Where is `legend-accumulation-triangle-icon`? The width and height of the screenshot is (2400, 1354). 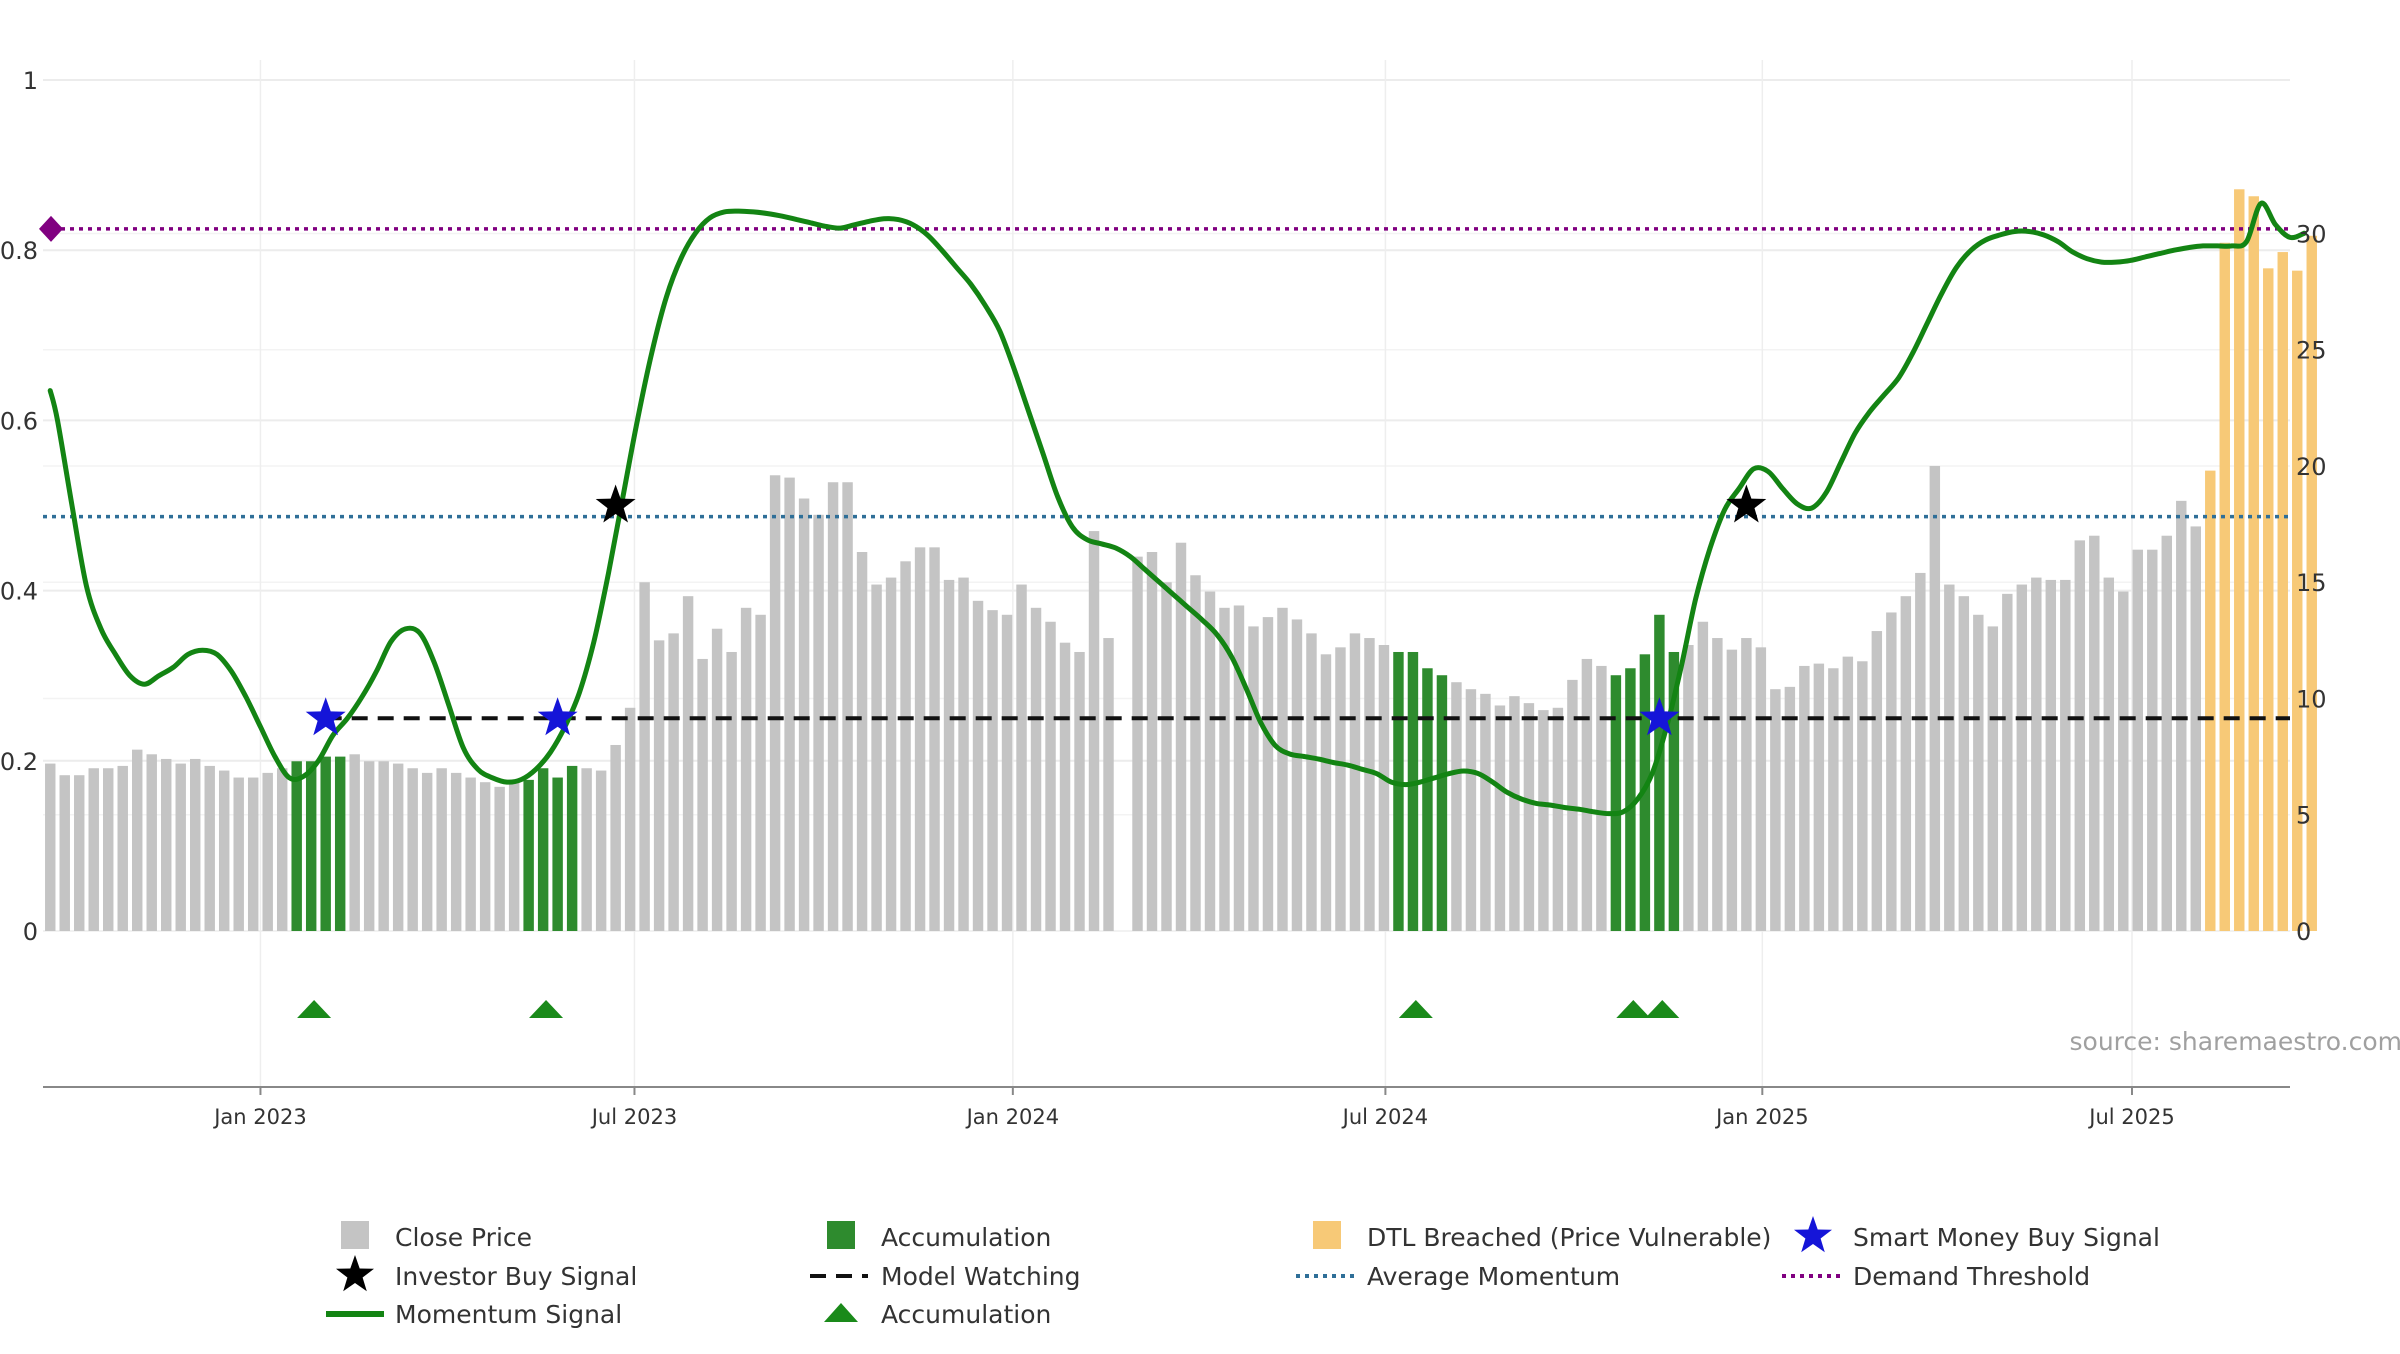
legend-accumulation-triangle-icon is located at coordinates (841, 1312).